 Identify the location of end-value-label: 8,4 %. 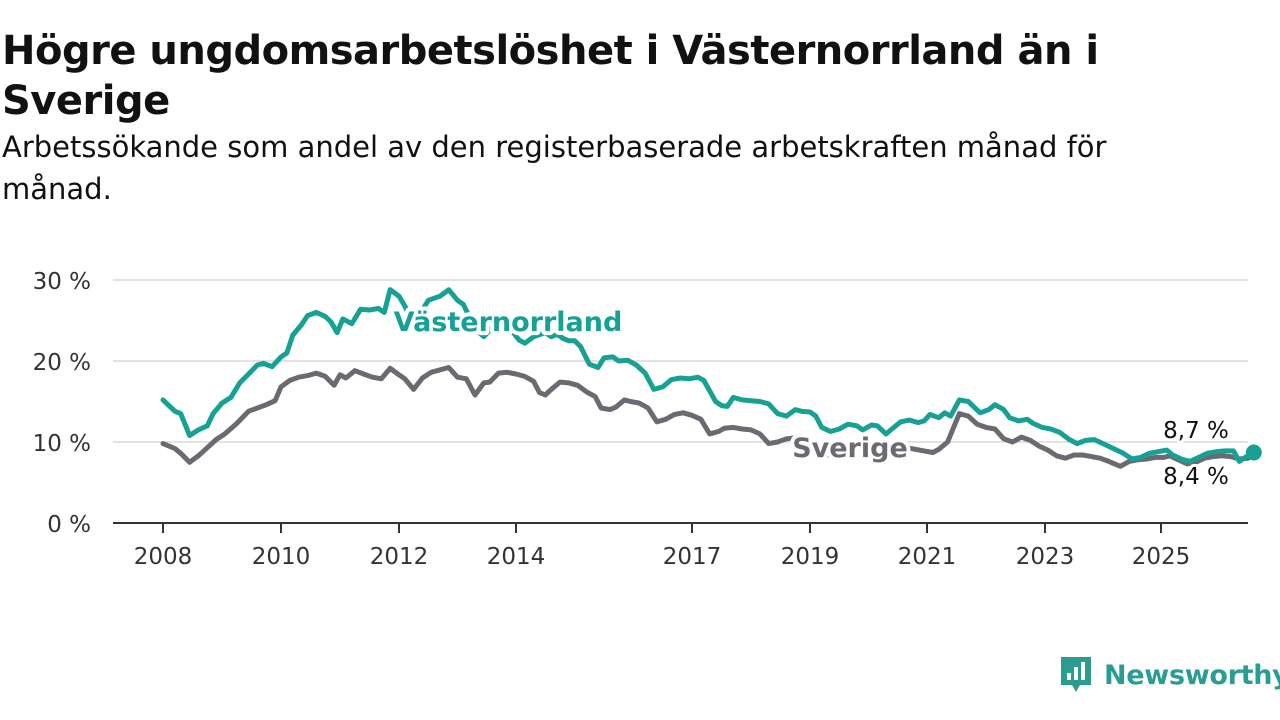
(1196, 477).